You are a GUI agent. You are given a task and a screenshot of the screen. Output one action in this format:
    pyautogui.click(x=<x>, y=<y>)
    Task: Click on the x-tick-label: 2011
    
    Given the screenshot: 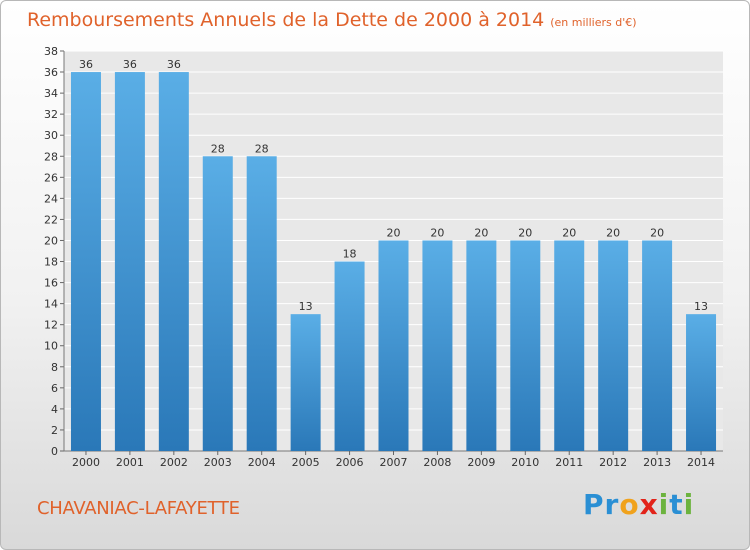 What is the action you would take?
    pyautogui.click(x=569, y=462)
    